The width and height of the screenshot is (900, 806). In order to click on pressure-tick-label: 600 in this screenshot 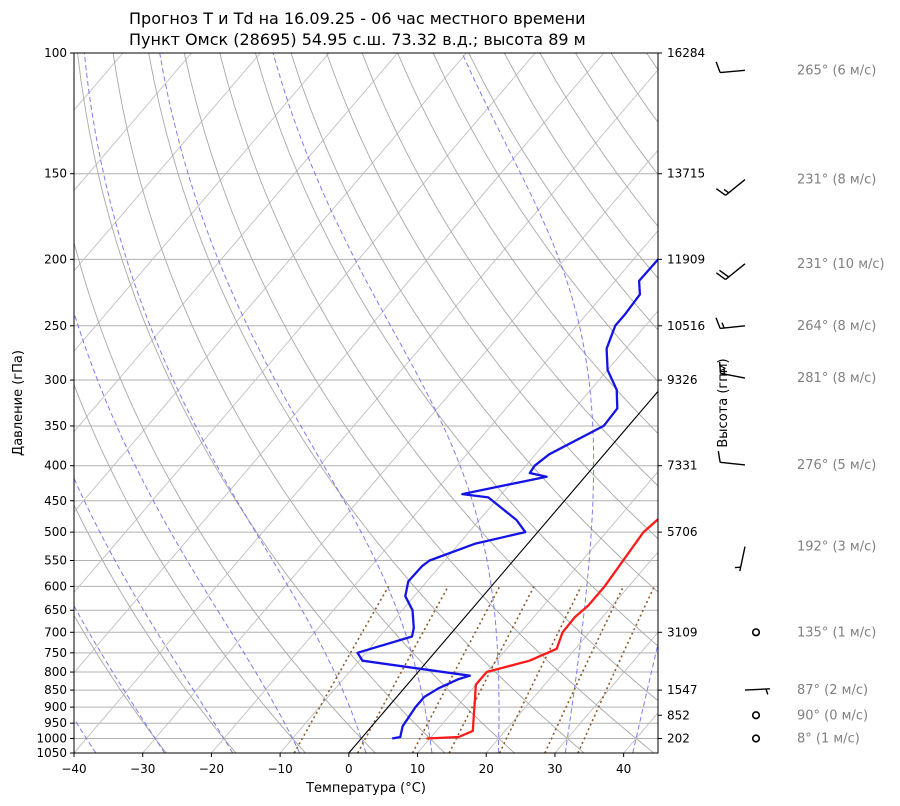, I will do `click(55, 586)`.